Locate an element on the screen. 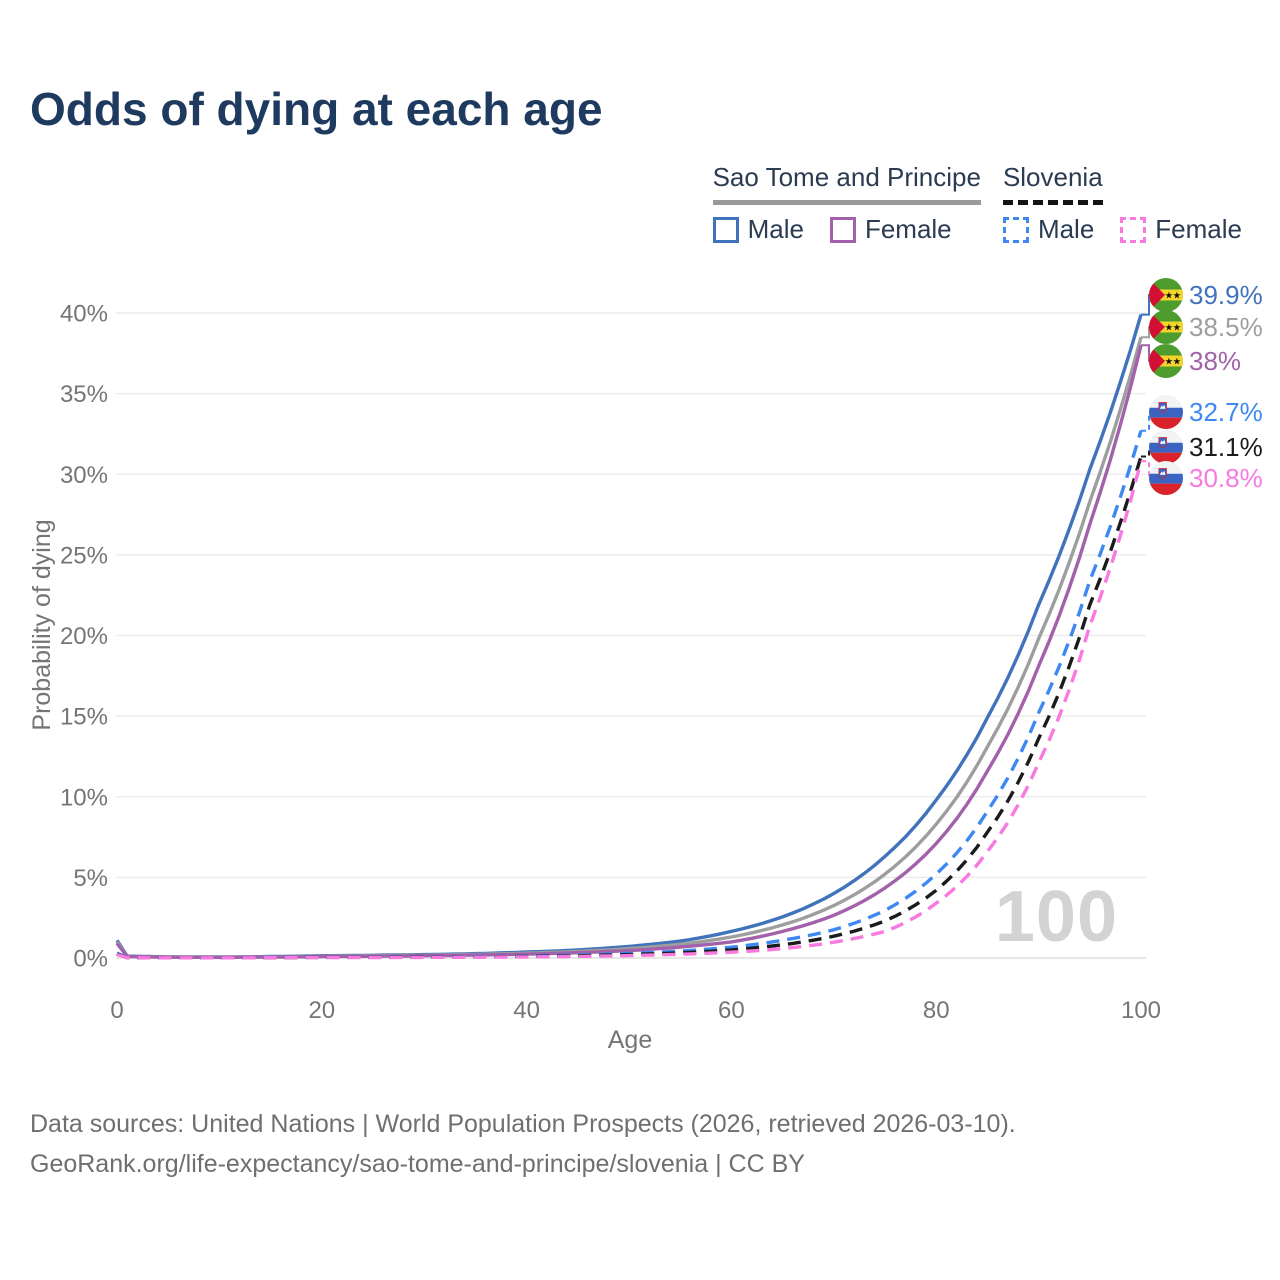 This screenshot has width=1280, height=1280. end-label-stp-combined: 38.5% is located at coordinates (1226, 327).